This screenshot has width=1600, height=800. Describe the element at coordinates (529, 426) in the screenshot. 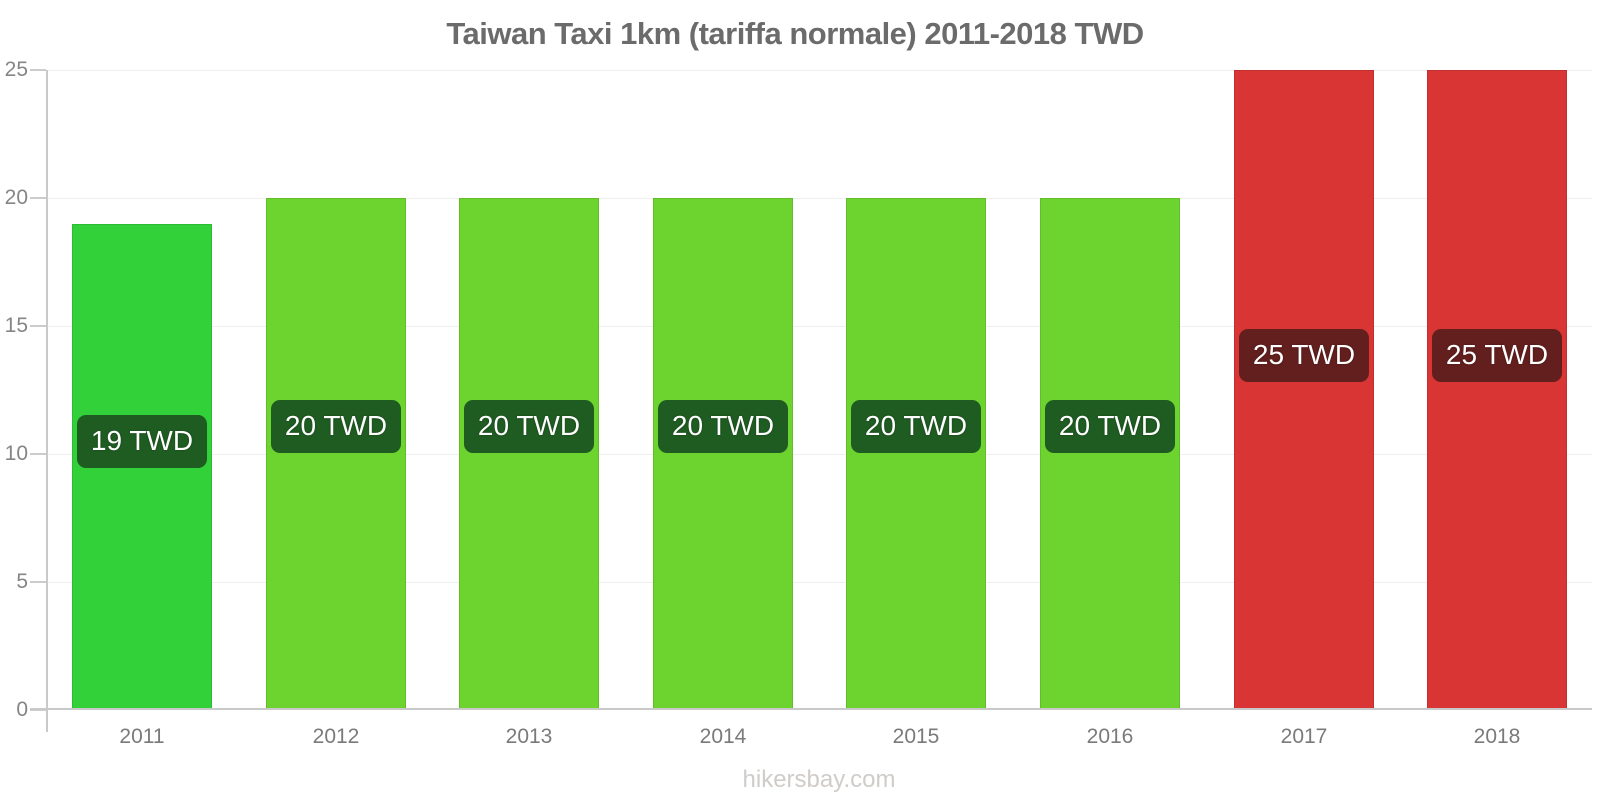

I see `bar-value-label-2013: 20 TWD` at that location.